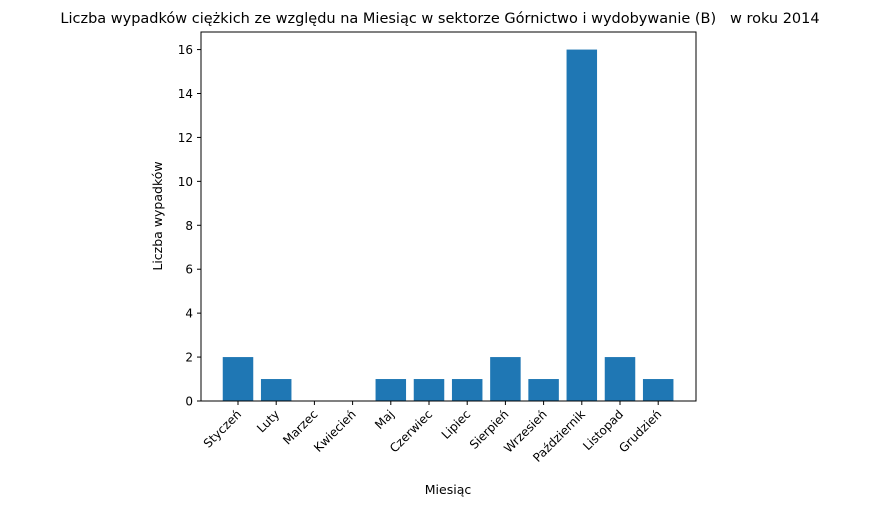  Describe the element at coordinates (185, 50) in the screenshot. I see `y-tick-label: 16` at that location.